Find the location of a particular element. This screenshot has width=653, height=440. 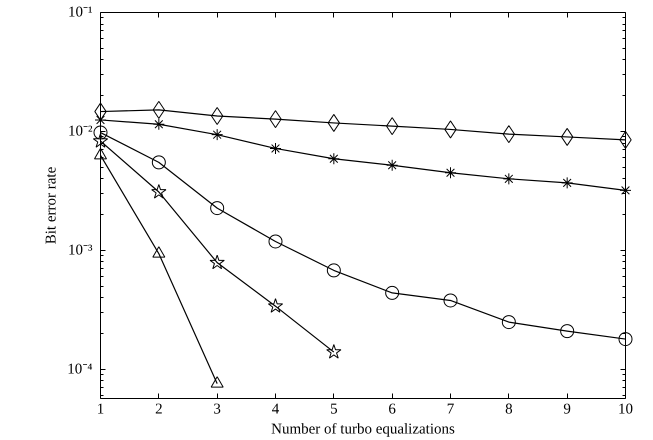

x-tick-label: 8 is located at coordinates (509, 410).